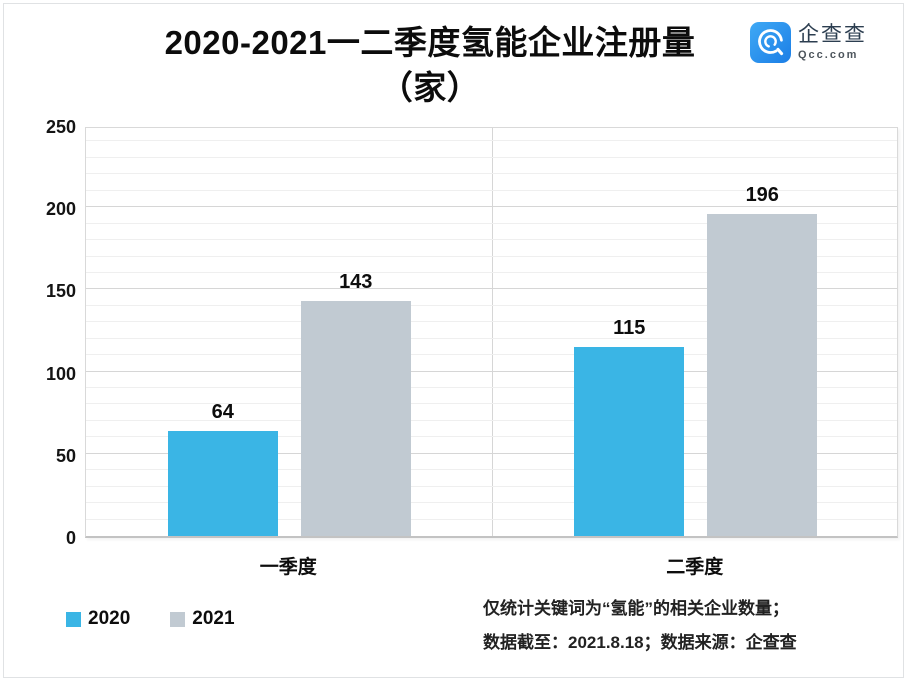  What do you see at coordinates (60, 209) in the screenshot?
I see `y-axis-tick: 200` at bounding box center [60, 209].